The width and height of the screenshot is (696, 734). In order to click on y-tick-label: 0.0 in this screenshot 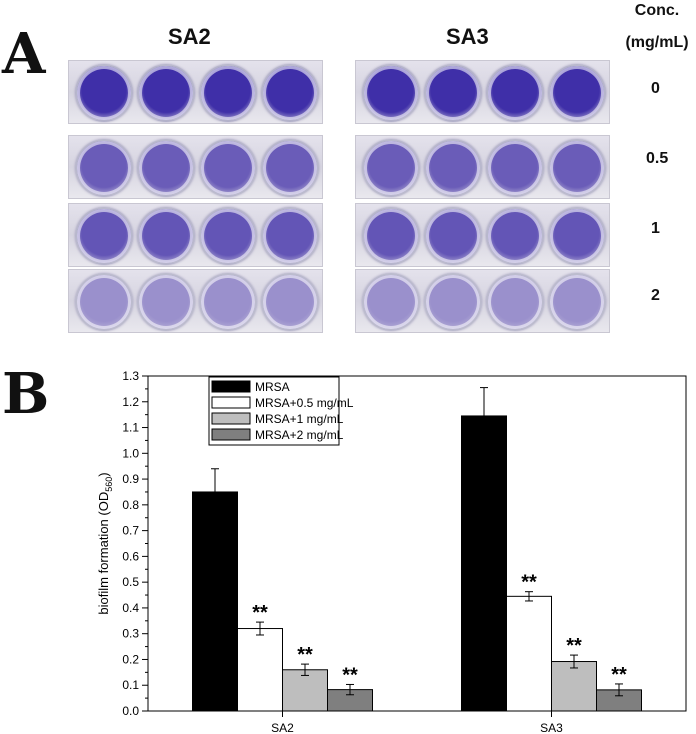, I will do `click(130, 711)`.